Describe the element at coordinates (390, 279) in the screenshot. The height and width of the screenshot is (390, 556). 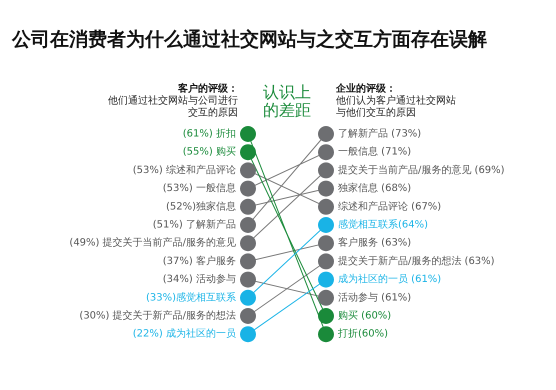
I see `data-label: 成为社区的一员 (61%)` at that location.